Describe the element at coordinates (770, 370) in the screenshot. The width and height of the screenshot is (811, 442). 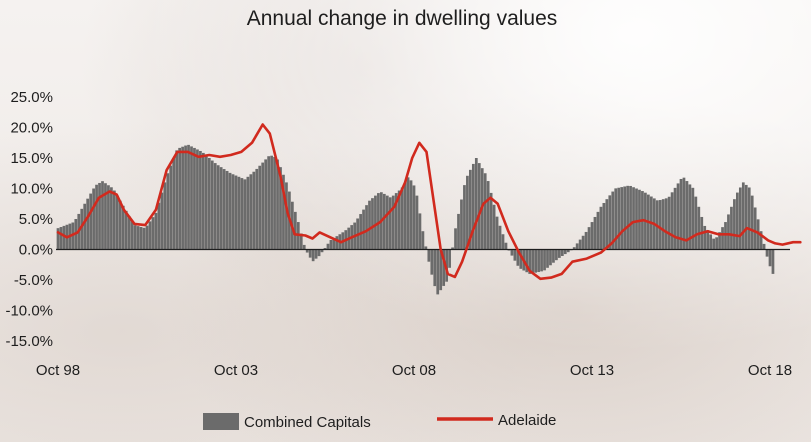
I see `x-tick-label: Oct 18` at that location.